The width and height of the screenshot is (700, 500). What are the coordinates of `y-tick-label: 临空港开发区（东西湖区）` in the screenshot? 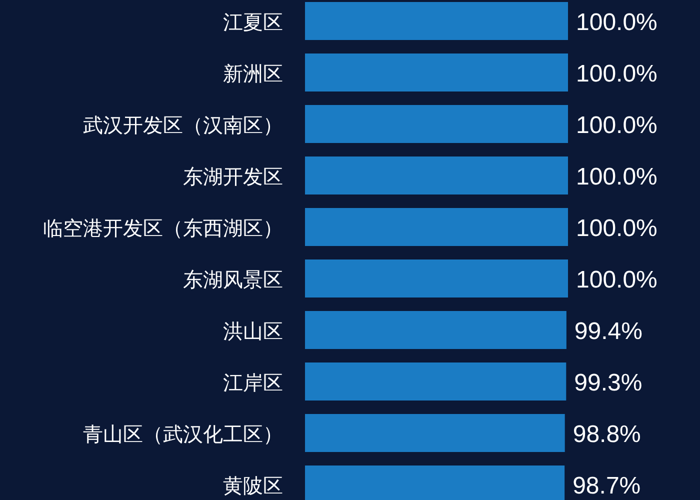 It's located at (163, 228).